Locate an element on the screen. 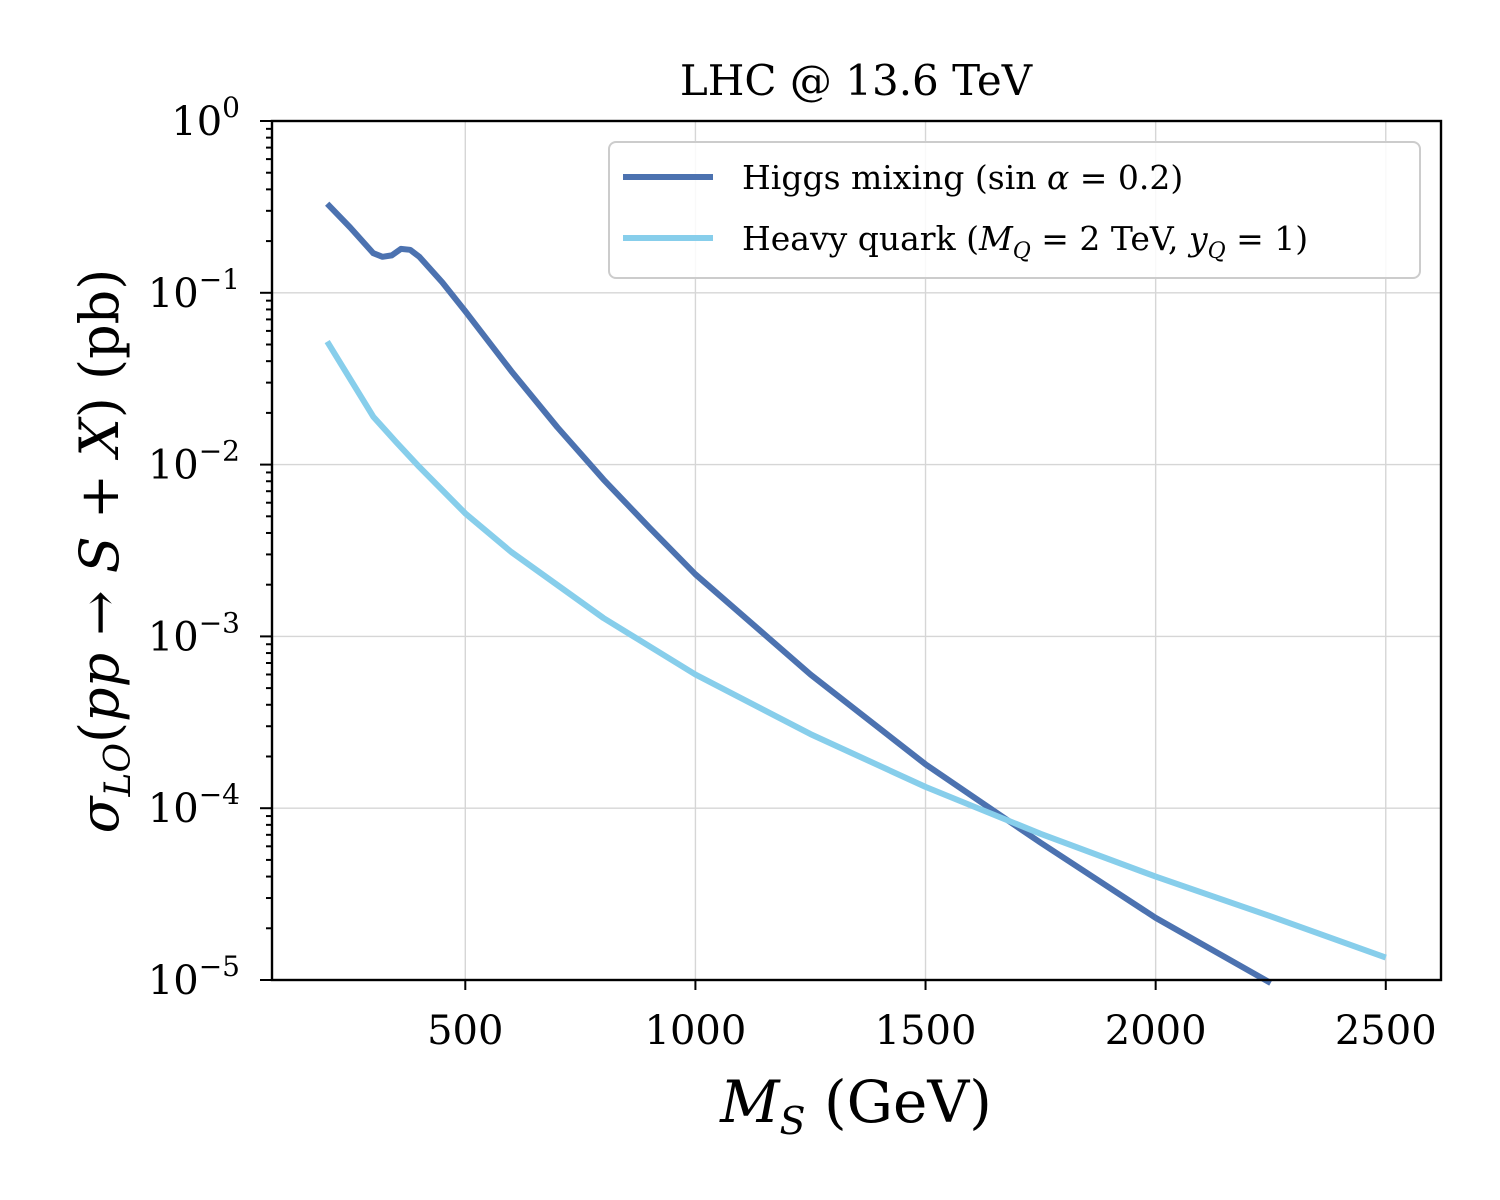 The width and height of the screenshot is (1500, 1200). x-tick-label: 2500 is located at coordinates (1386, 1031).